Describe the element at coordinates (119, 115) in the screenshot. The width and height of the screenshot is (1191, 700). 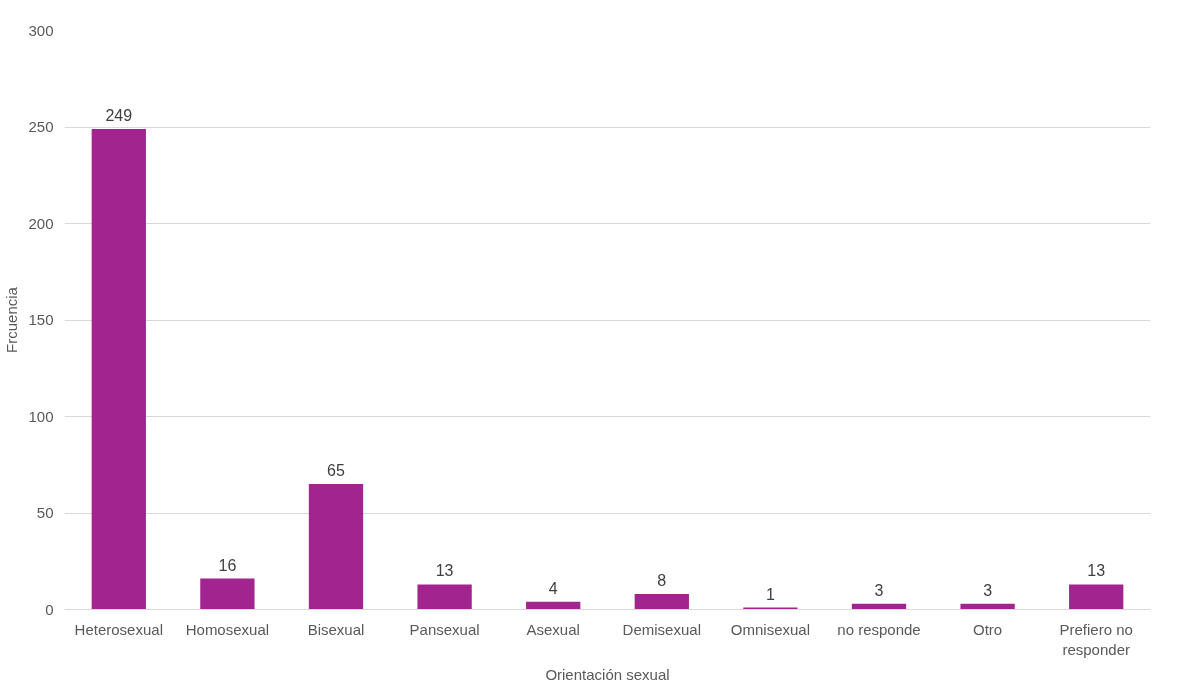
I see `data-label: 249` at that location.